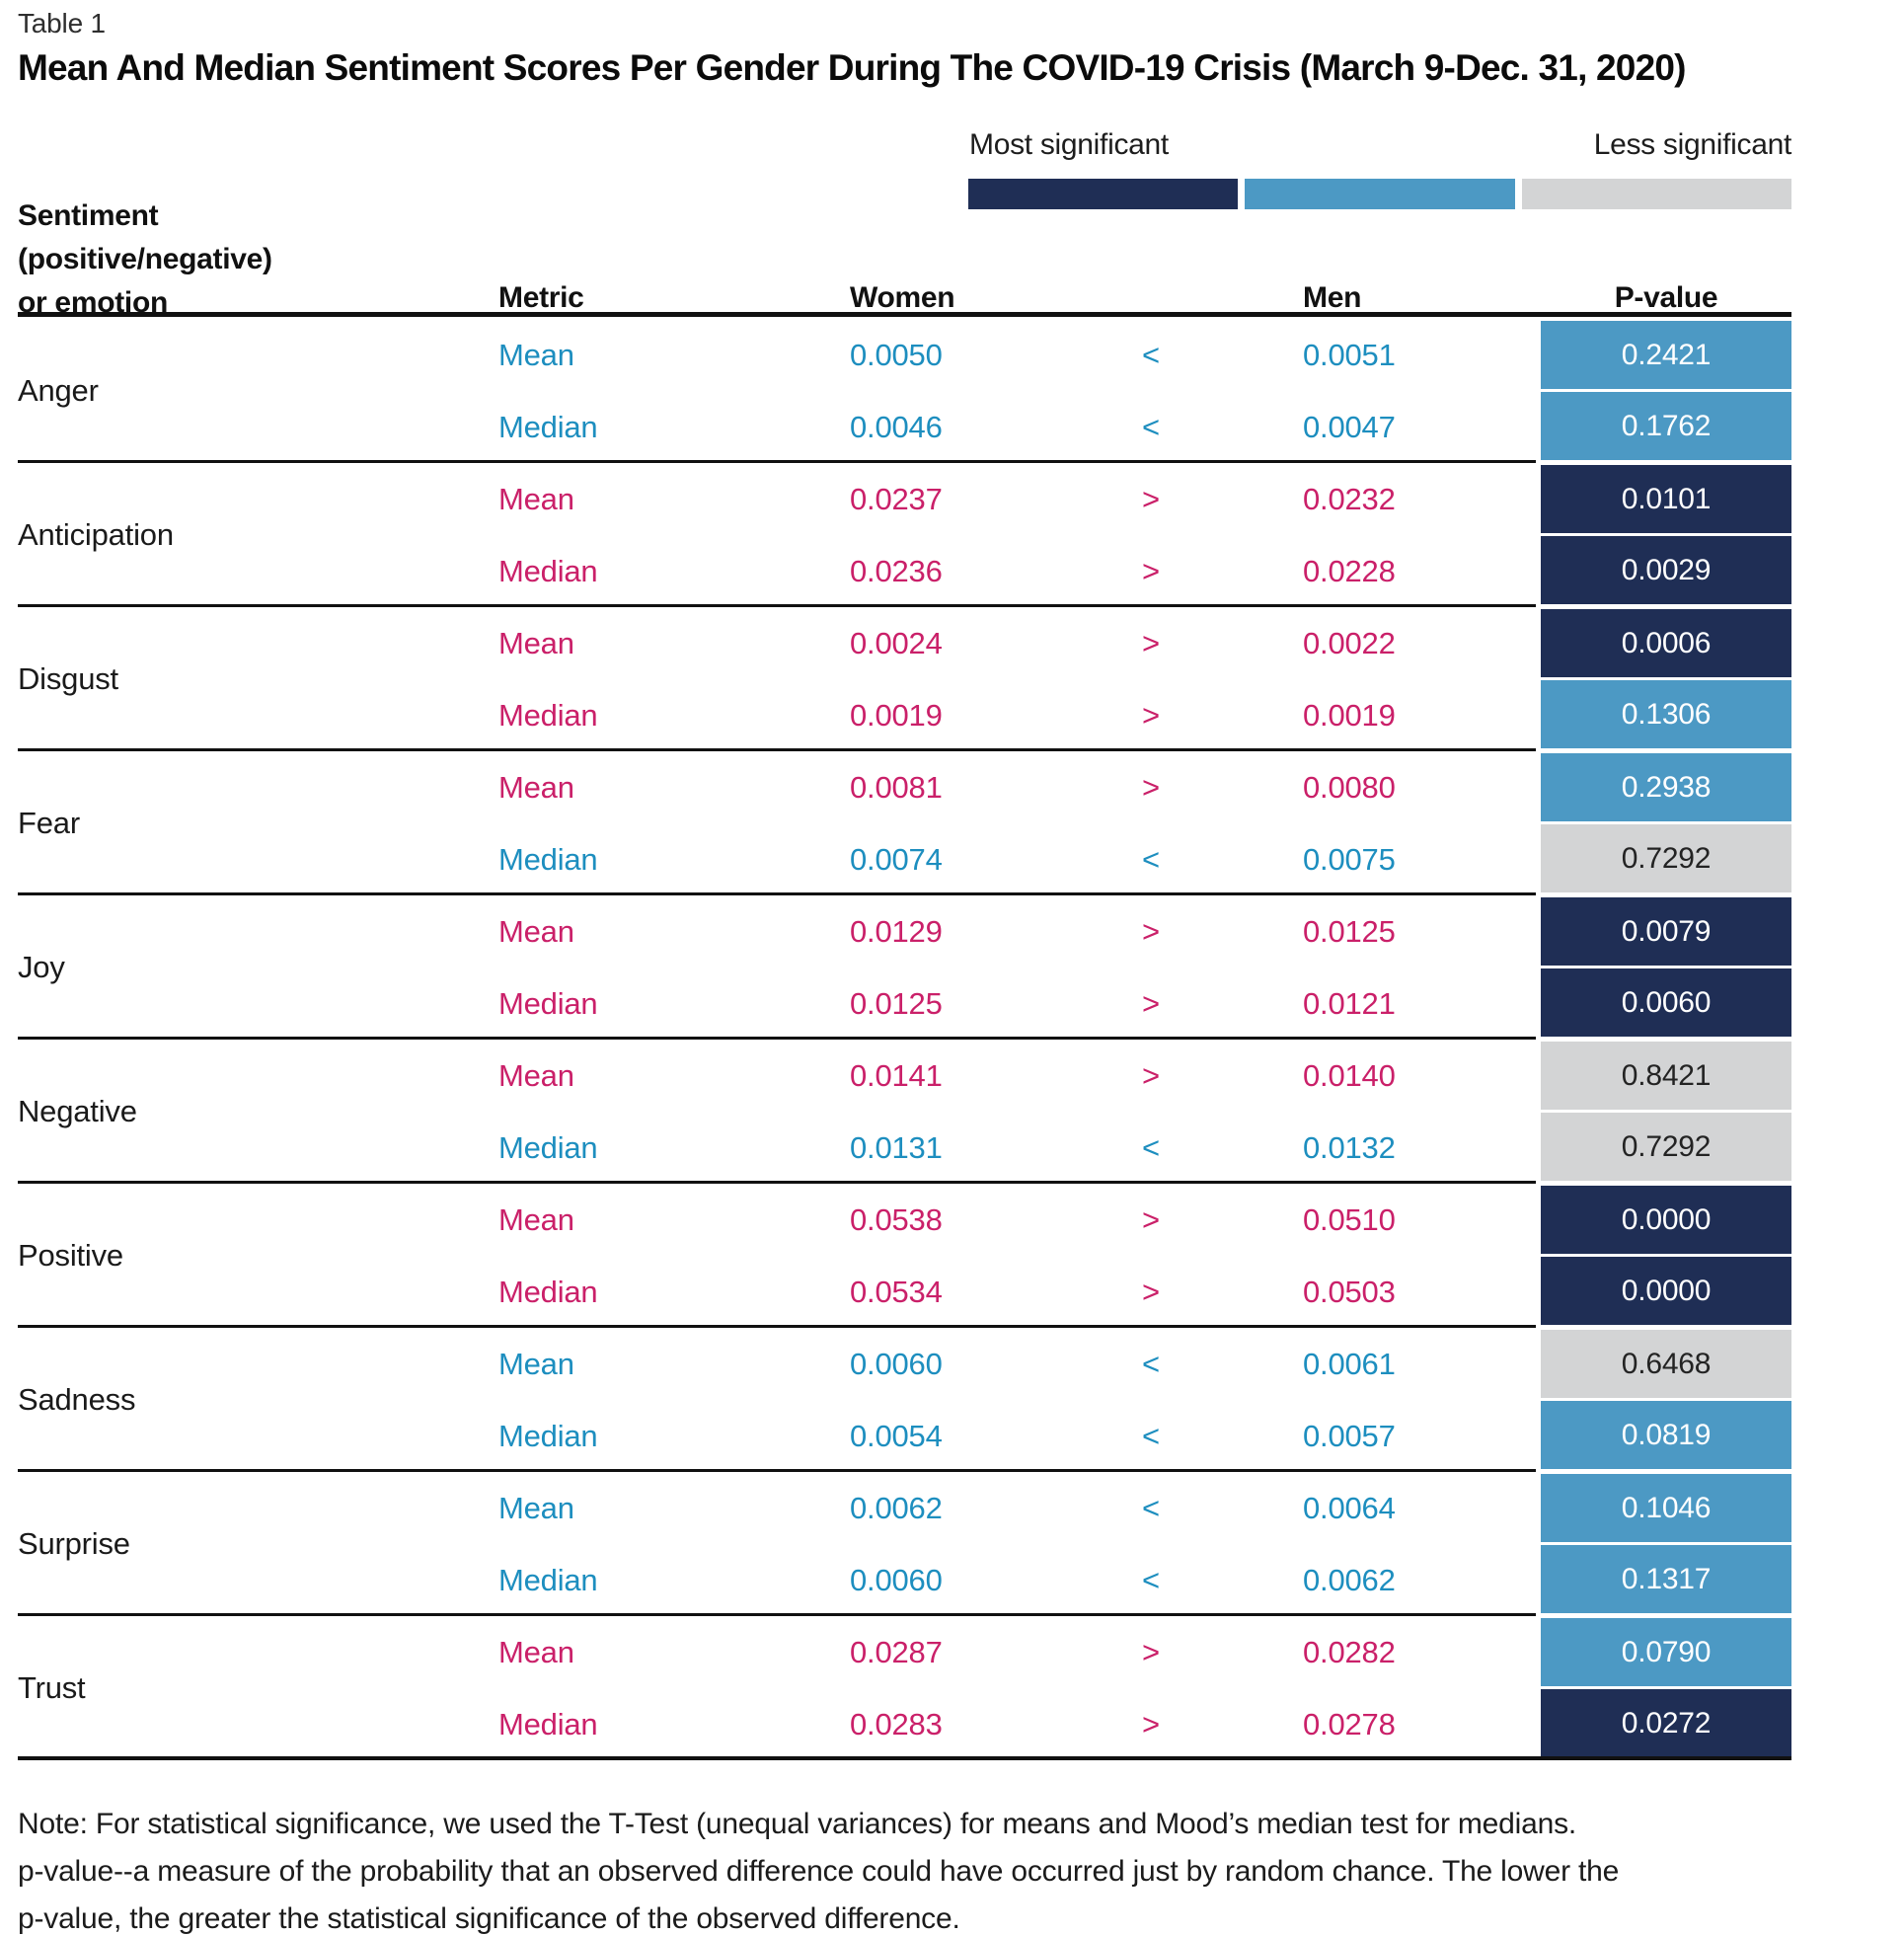 This screenshot has width=1904, height=1935. I want to click on p-value-cell: 0.1762, so click(1666, 426).